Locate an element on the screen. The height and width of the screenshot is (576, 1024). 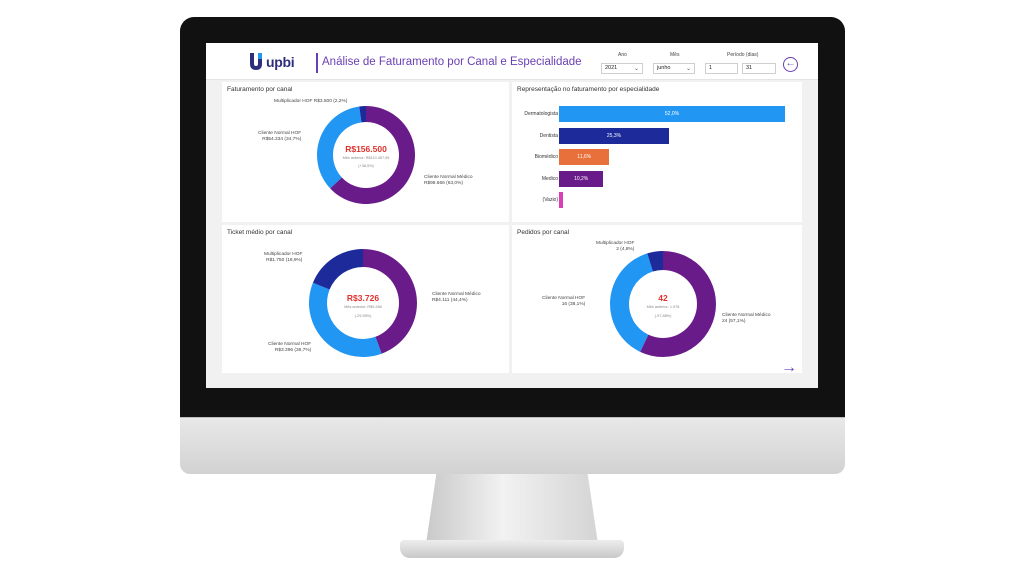
next-page-button: → is located at coordinates (789, 368).